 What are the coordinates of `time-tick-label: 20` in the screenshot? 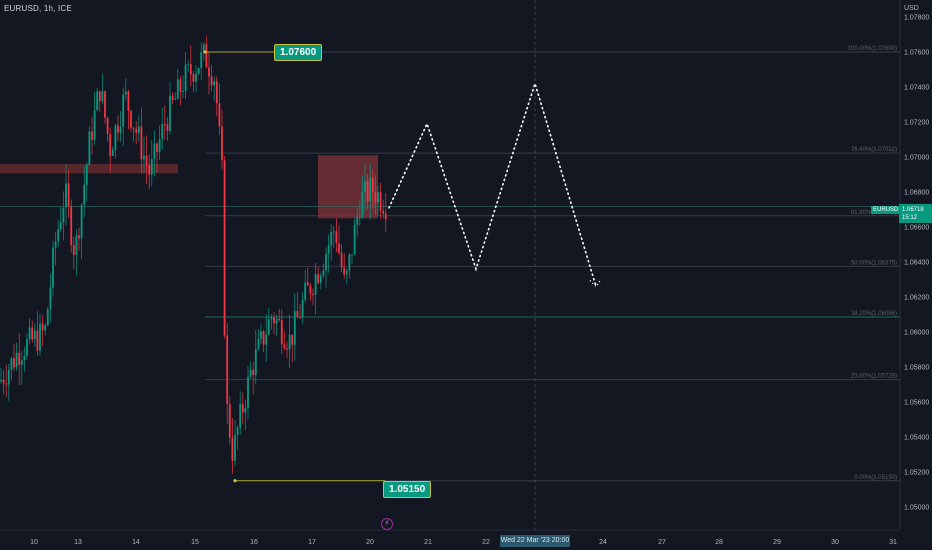 It's located at (370, 542).